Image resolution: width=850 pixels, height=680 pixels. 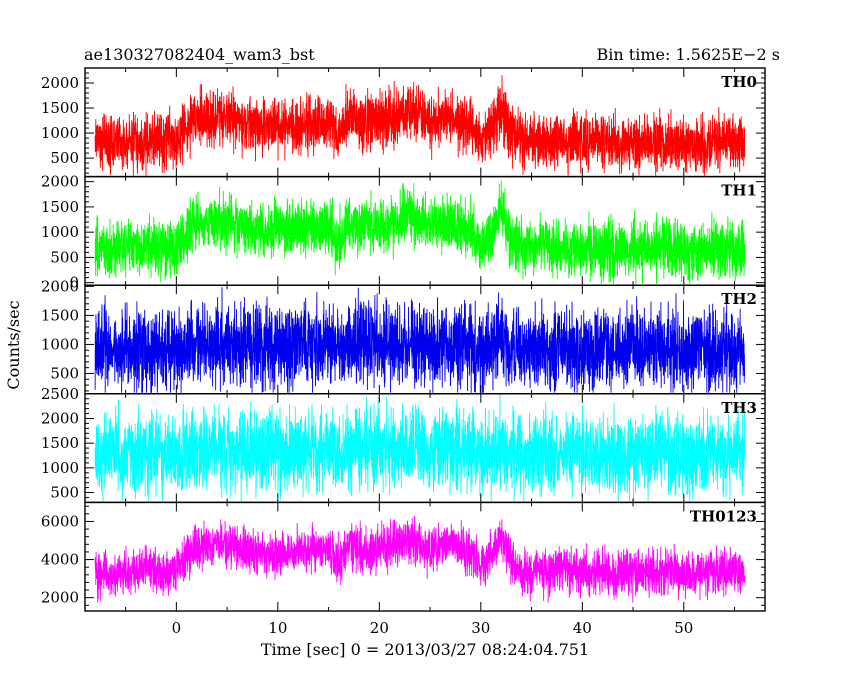 What do you see at coordinates (379, 628) in the screenshot?
I see `x-tick-label: 20` at bounding box center [379, 628].